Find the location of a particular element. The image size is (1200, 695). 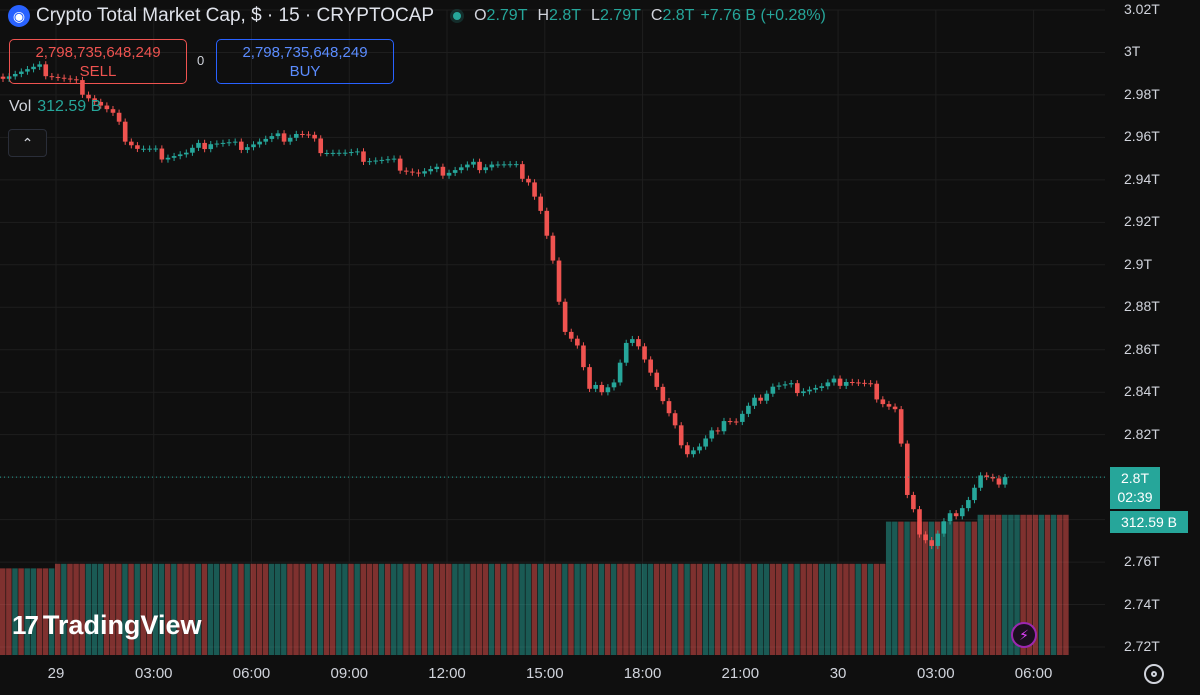

volume-value: 312.59 B is located at coordinates (69, 106).